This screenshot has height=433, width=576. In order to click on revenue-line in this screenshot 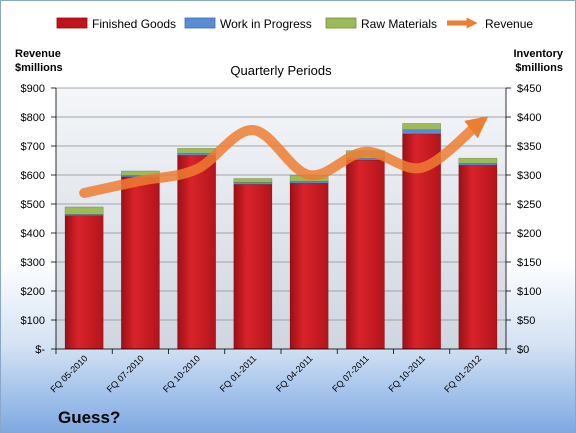, I will do `click(284, 157)`.